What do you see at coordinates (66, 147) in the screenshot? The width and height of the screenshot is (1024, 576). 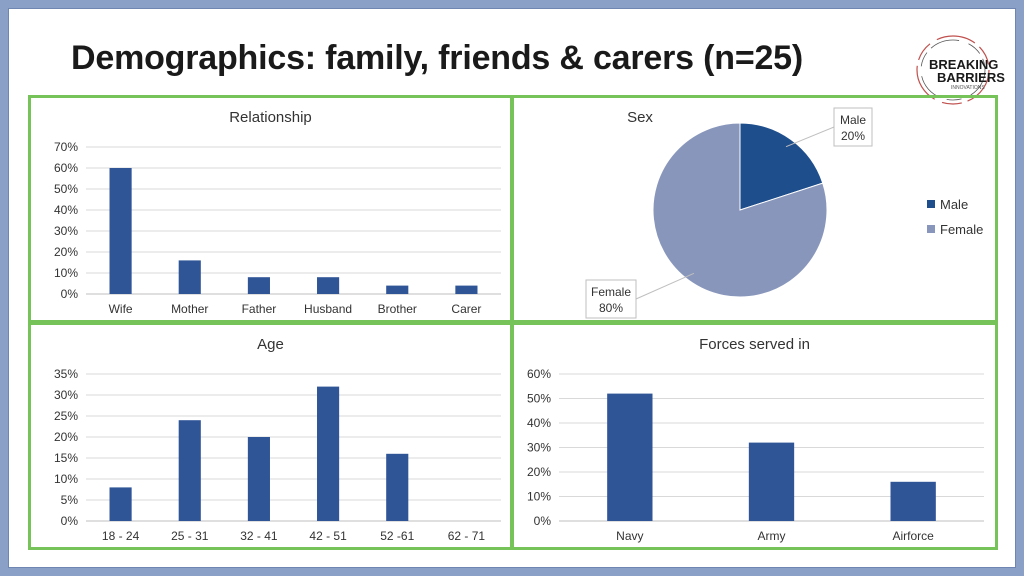 I see `y-tick-label: 70%` at bounding box center [66, 147].